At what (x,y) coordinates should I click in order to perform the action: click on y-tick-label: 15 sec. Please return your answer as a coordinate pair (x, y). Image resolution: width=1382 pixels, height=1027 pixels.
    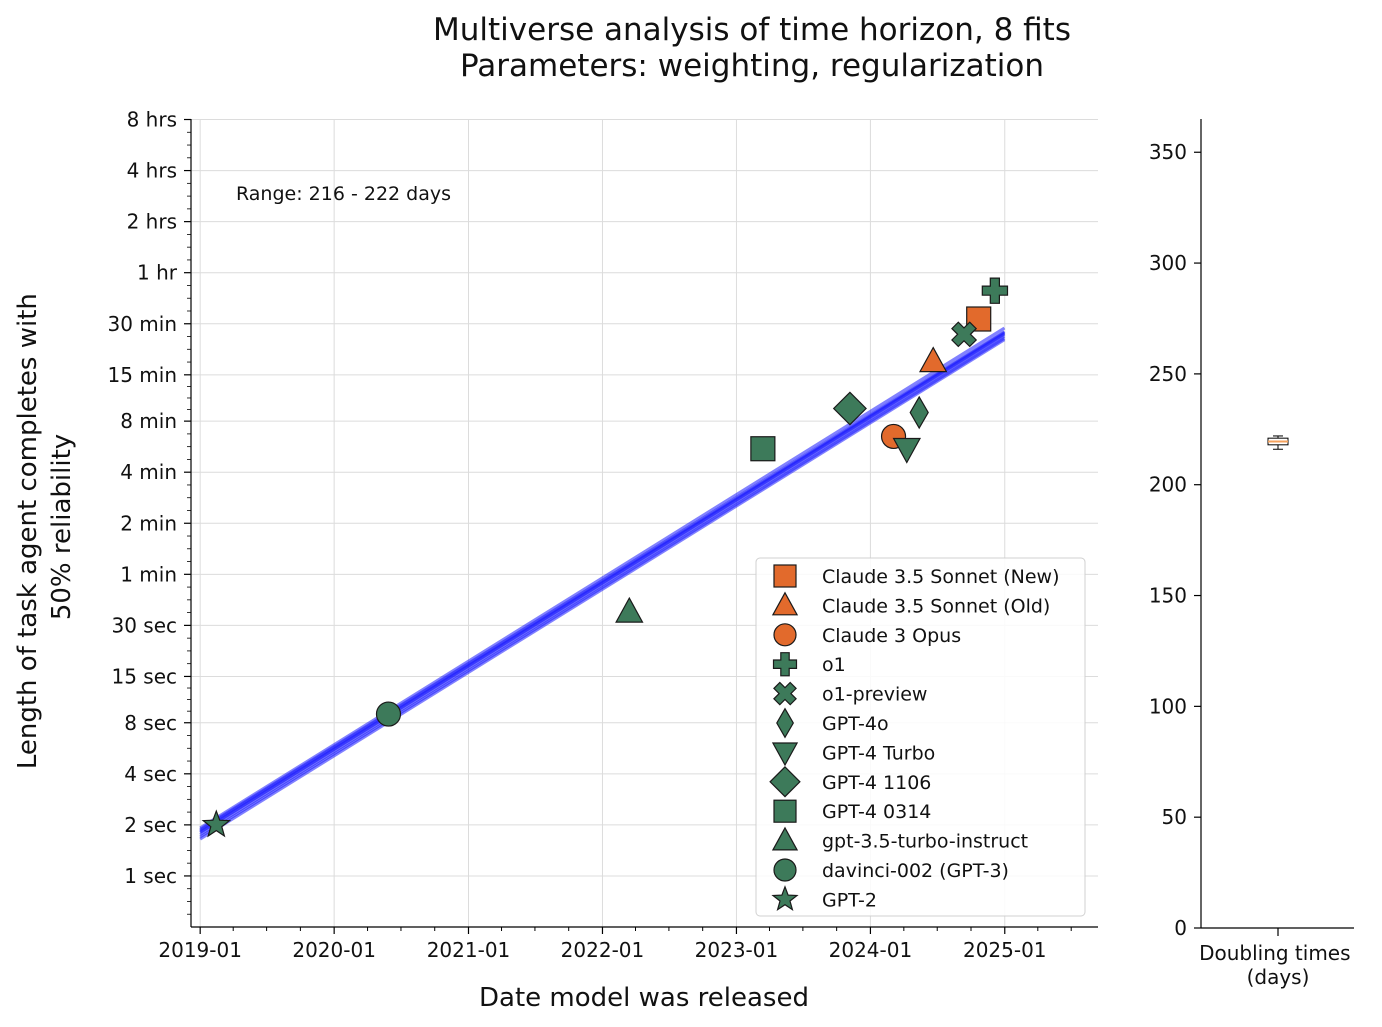
    Looking at the image, I should click on (144, 676).